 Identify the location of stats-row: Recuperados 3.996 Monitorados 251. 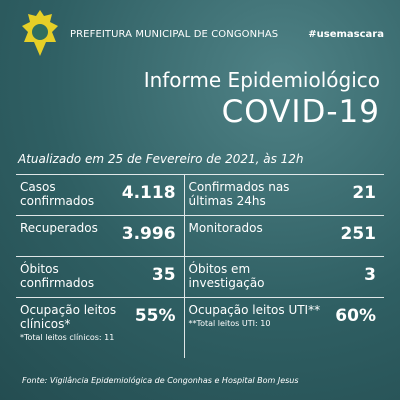
(200, 235).